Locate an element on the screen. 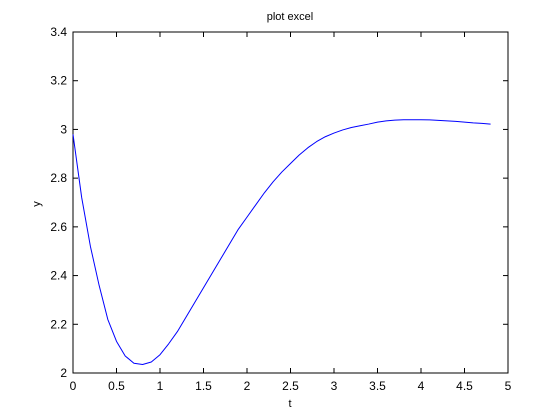 Image resolution: width=560 pixels, height=420 pixels. x-tick-label: 4 is located at coordinates (421, 386).